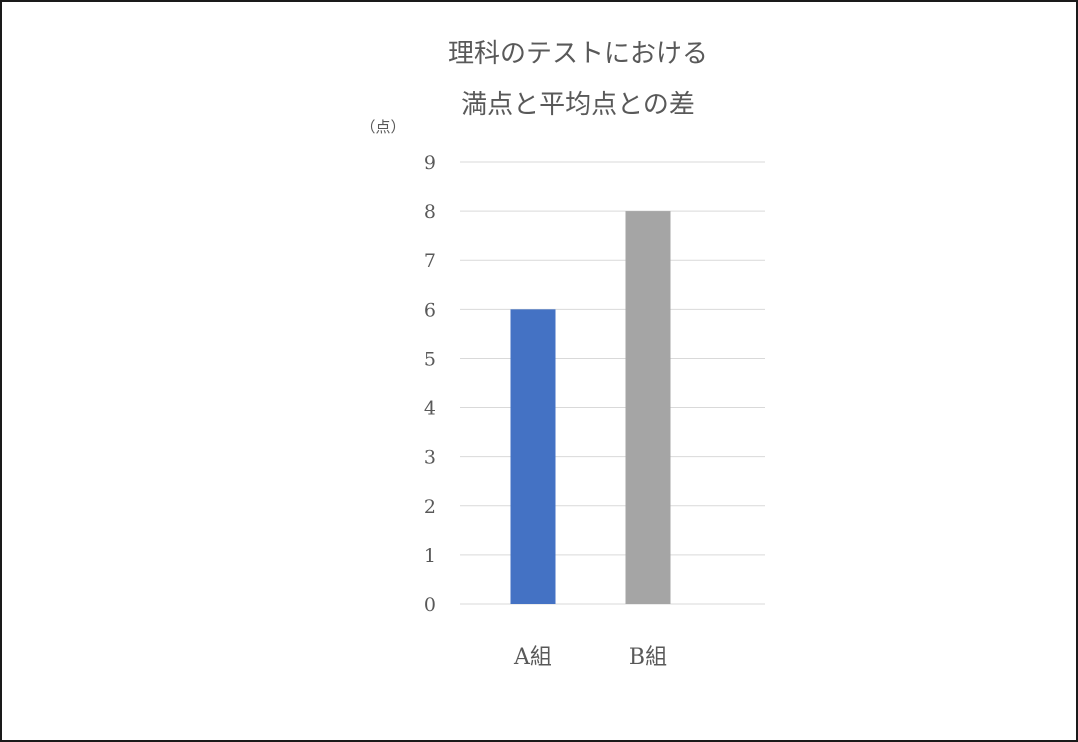  Describe the element at coordinates (578, 54) in the screenshot. I see `chart-title-line-1: 理科のテストにおける` at that location.